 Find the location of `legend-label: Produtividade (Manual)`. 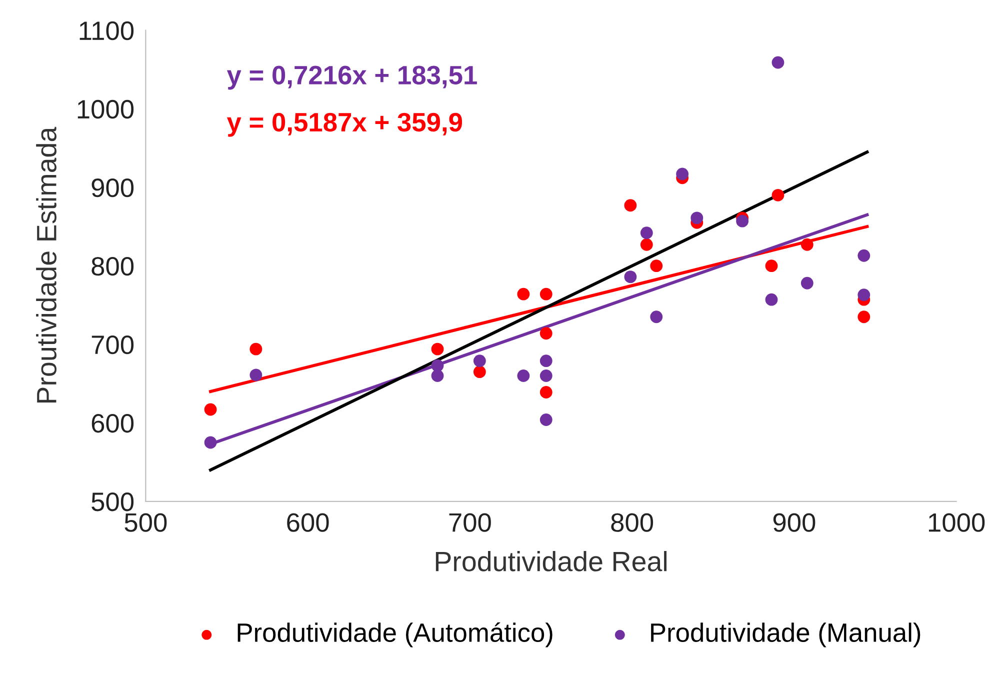

legend-label: Produtividade (Manual) is located at coordinates (785, 635).